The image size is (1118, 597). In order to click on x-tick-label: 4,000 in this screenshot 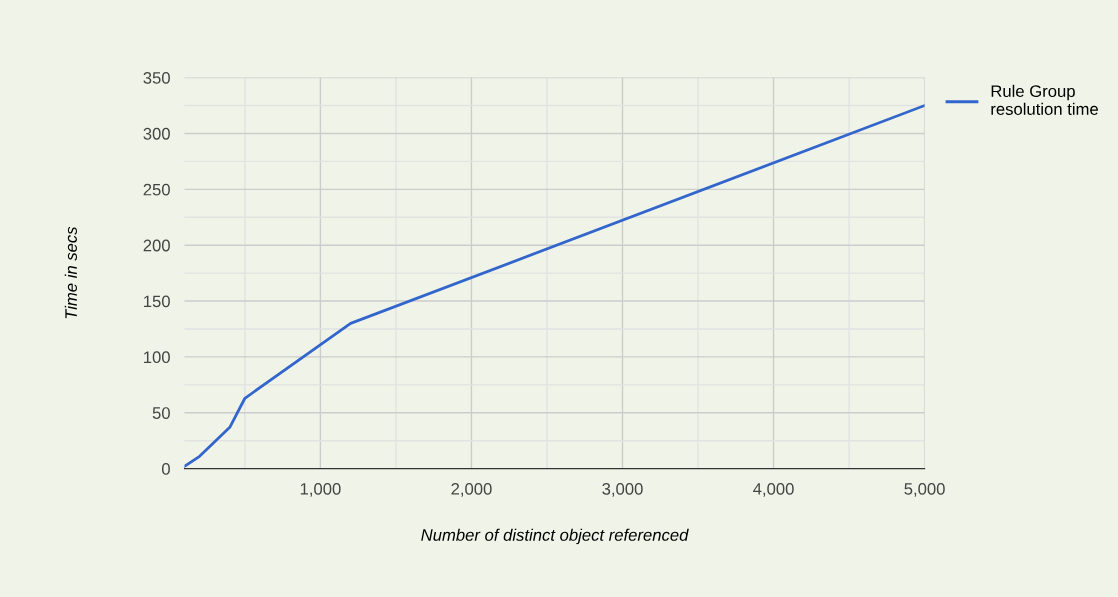, I will do `click(773, 489)`.